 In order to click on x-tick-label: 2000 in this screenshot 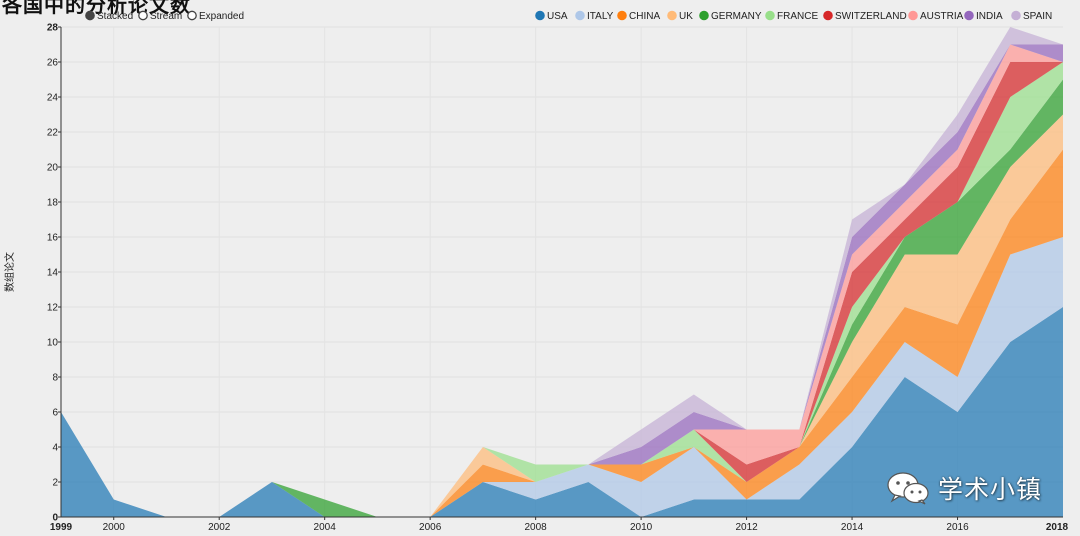, I will do `click(114, 527)`.